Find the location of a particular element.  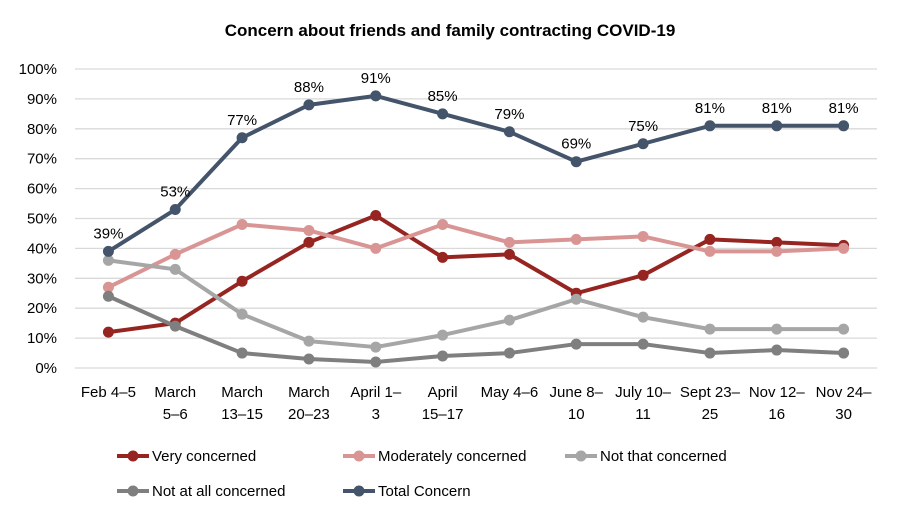

y-tick-label: 70% is located at coordinates (42, 159).